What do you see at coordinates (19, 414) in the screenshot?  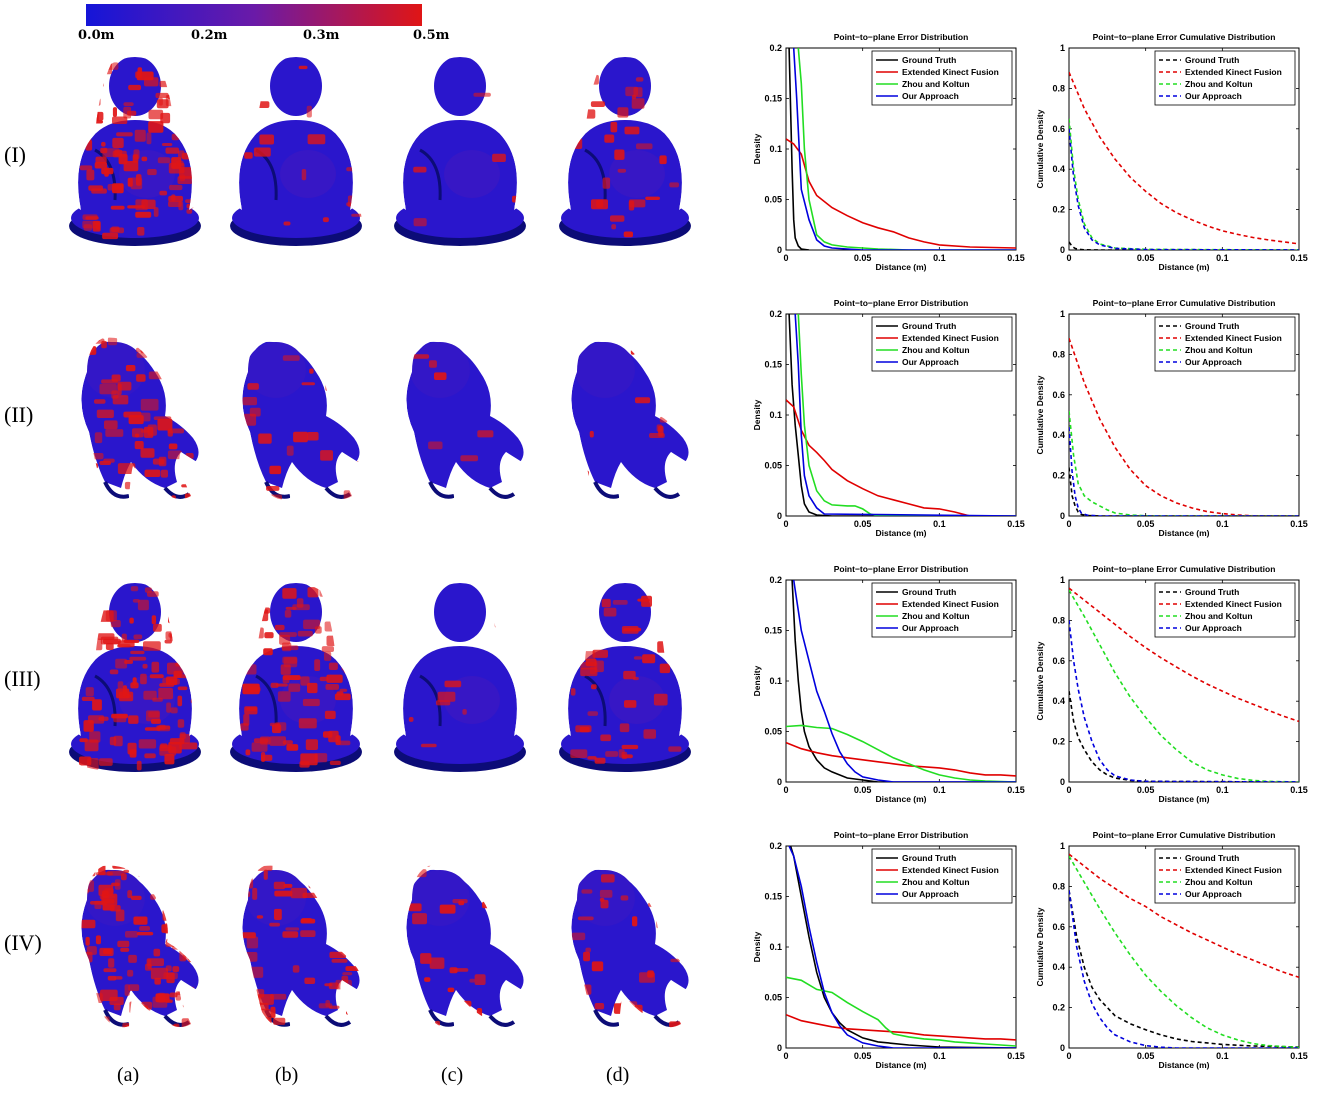 I see `row-label: (II)` at bounding box center [19, 414].